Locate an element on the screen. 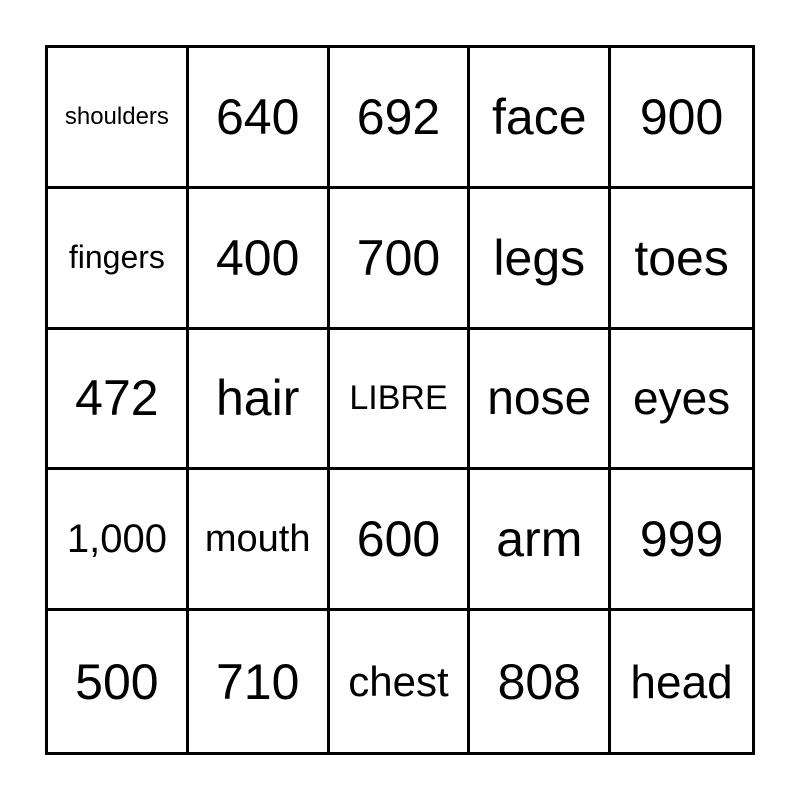 This screenshot has height=800, width=800. bingo-cell: mouth is located at coordinates (259, 541).